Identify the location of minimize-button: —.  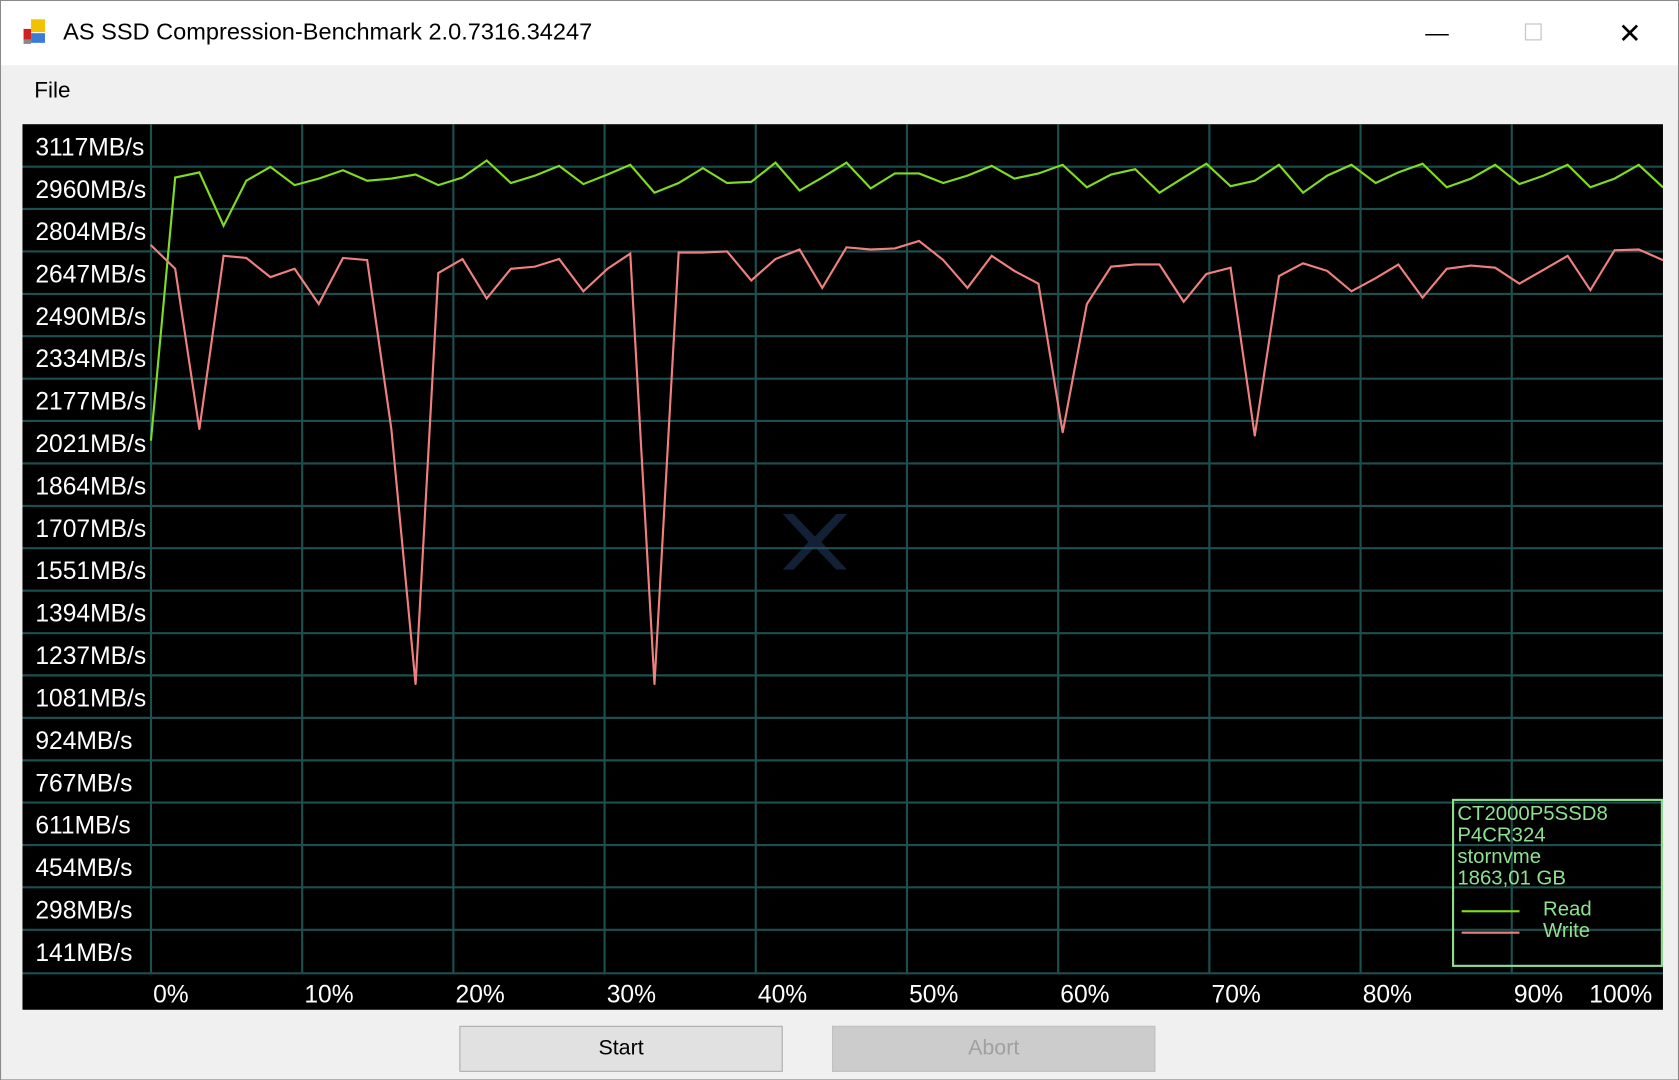
(1437, 33).